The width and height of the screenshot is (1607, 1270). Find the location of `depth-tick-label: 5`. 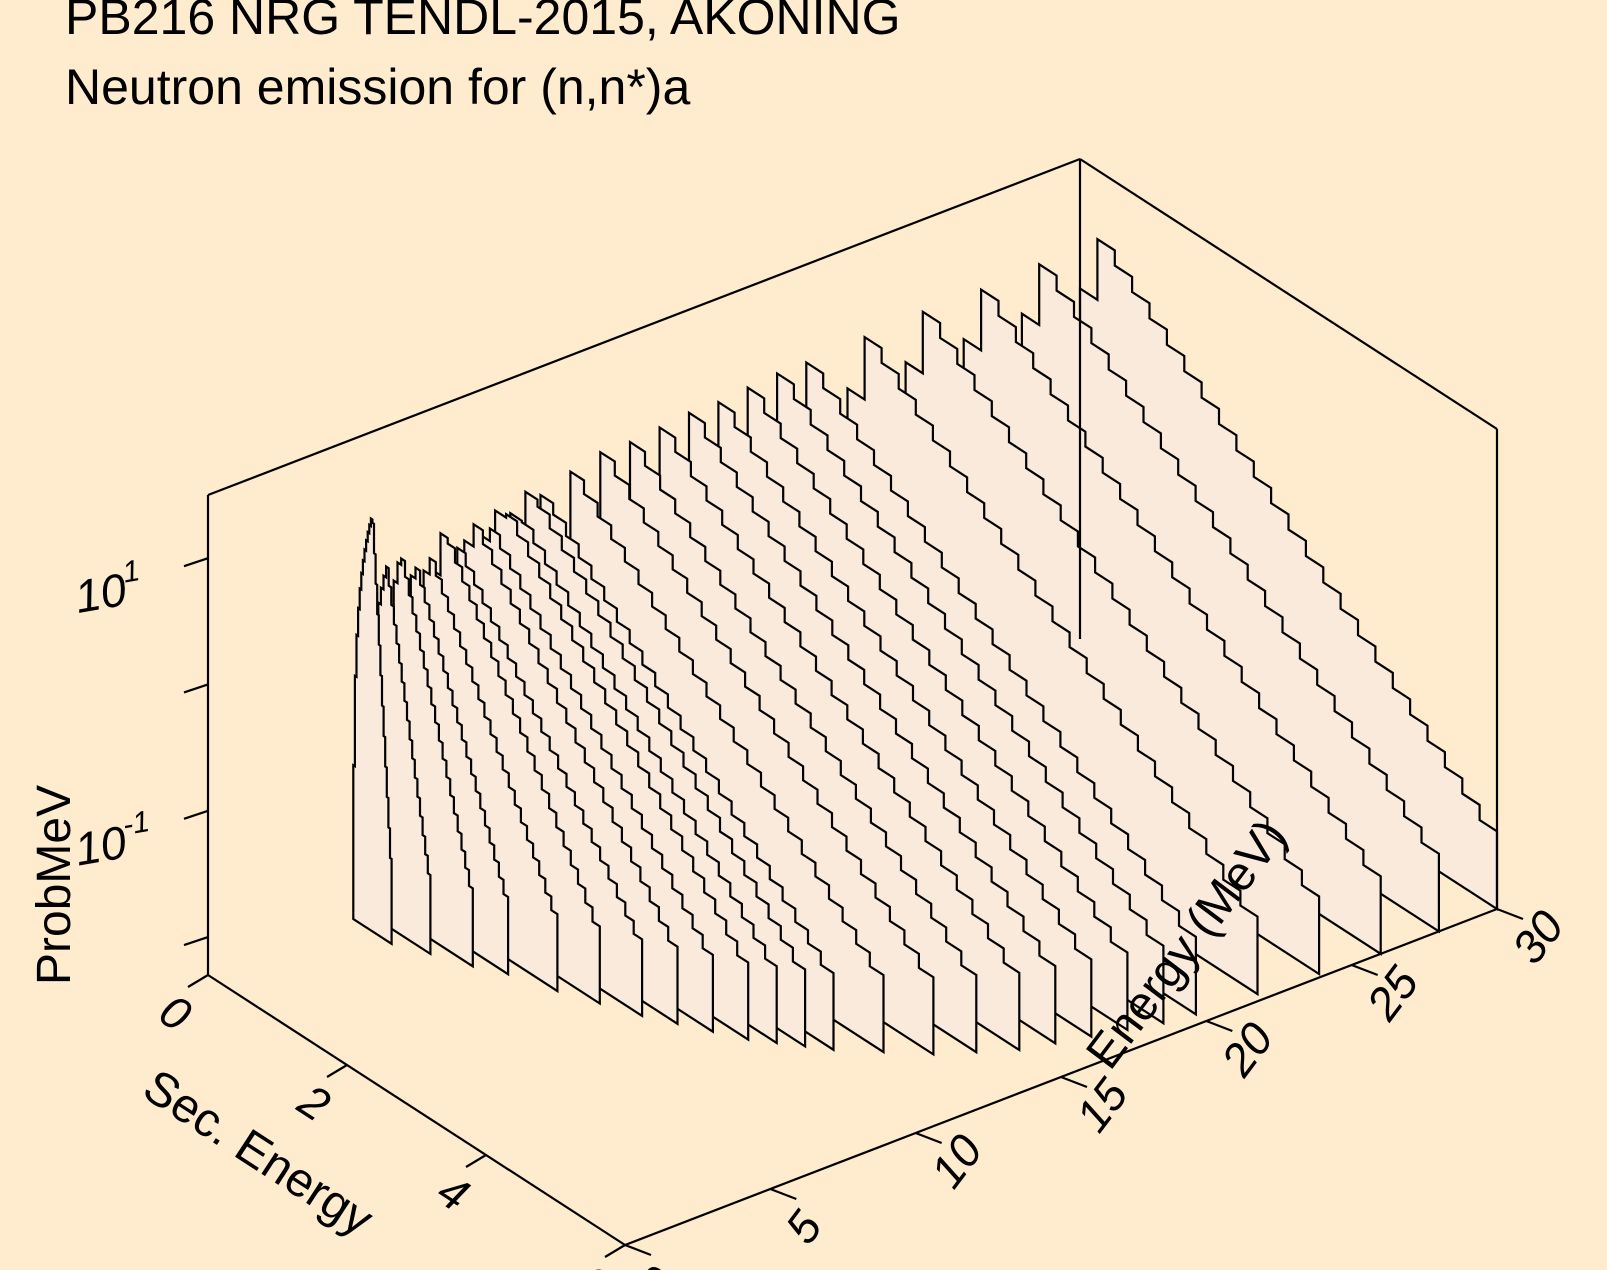

depth-tick-label: 5 is located at coordinates (803, 1227).